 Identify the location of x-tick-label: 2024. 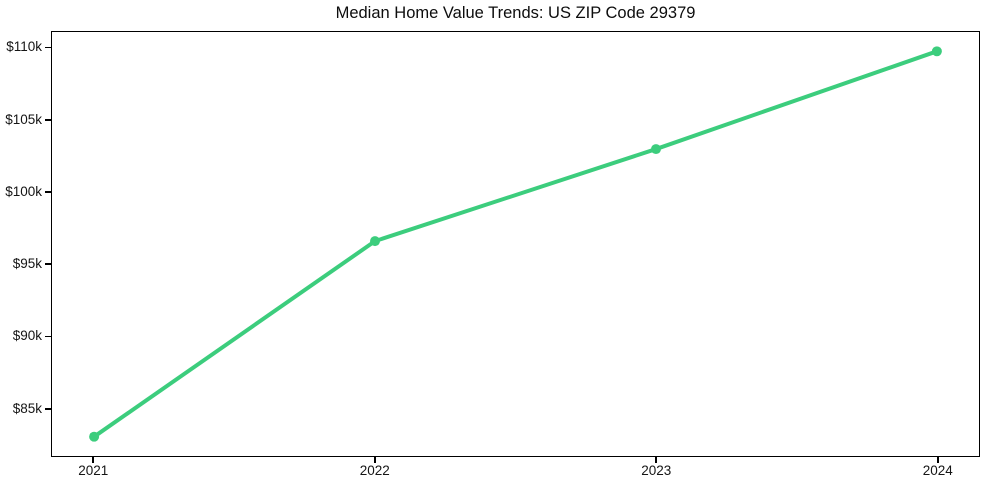
(937, 470).